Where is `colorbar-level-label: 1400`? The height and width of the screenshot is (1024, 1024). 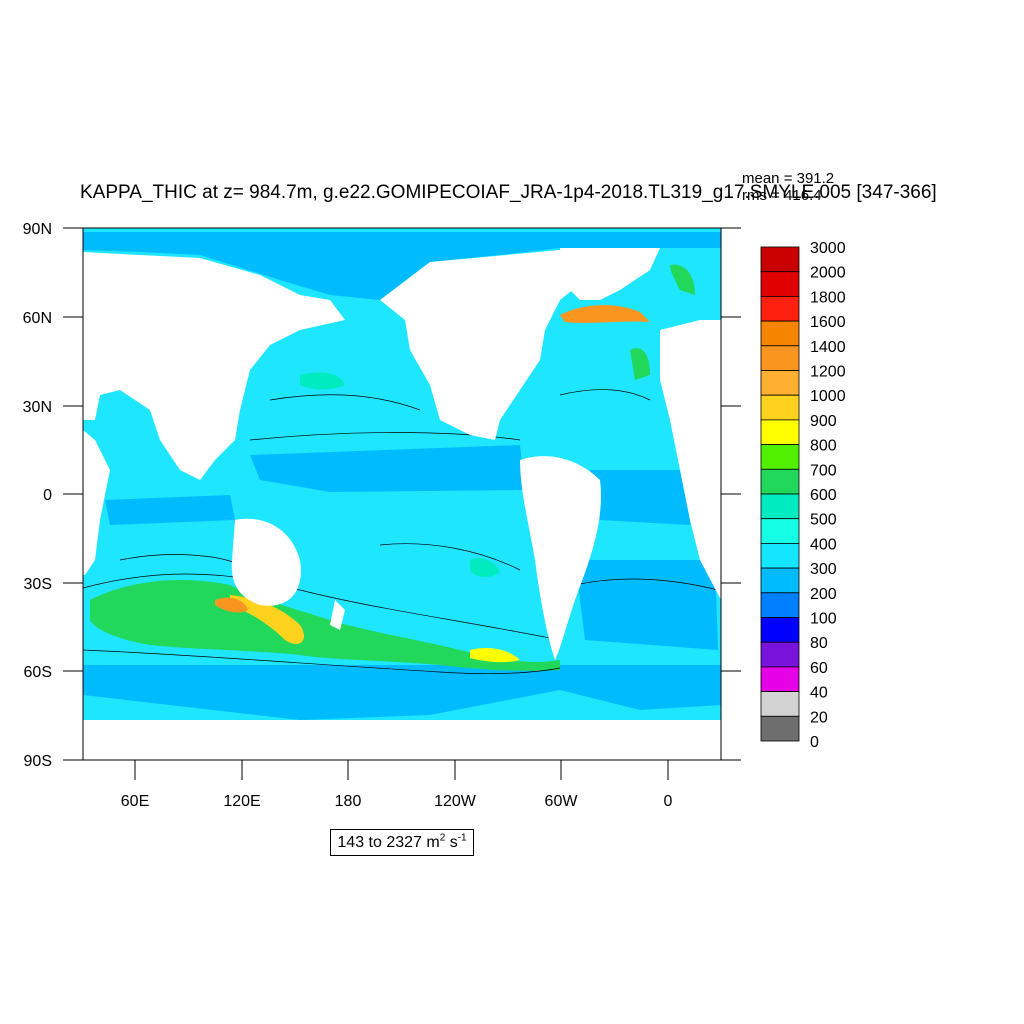 colorbar-level-label: 1400 is located at coordinates (828, 347).